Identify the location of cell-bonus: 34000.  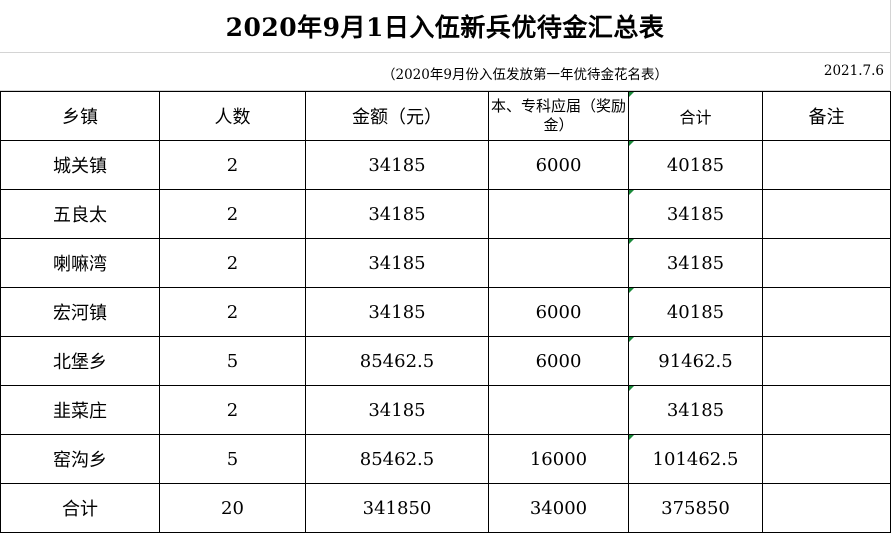
(558, 508).